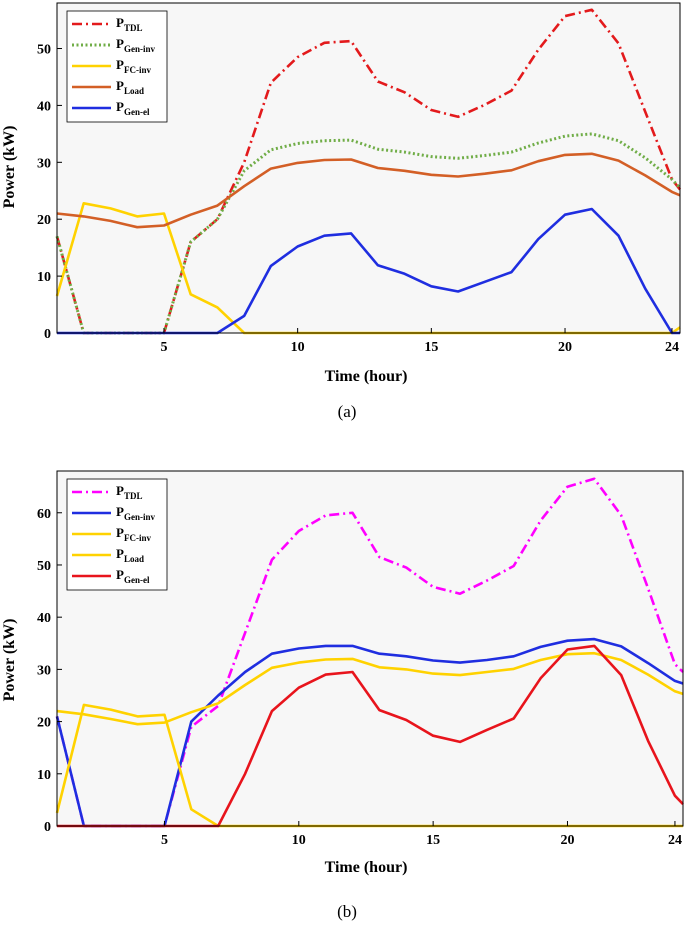 This screenshot has height=929, width=685. What do you see at coordinates (44, 514) in the screenshot?
I see `y-tick-label: 60` at bounding box center [44, 514].